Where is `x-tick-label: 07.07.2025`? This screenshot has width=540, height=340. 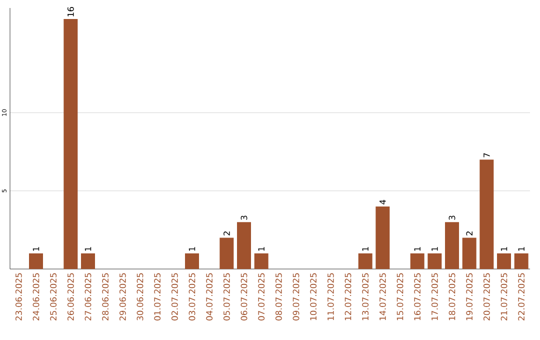 x-tick-label: 07.07.2025 is located at coordinates (261, 296).